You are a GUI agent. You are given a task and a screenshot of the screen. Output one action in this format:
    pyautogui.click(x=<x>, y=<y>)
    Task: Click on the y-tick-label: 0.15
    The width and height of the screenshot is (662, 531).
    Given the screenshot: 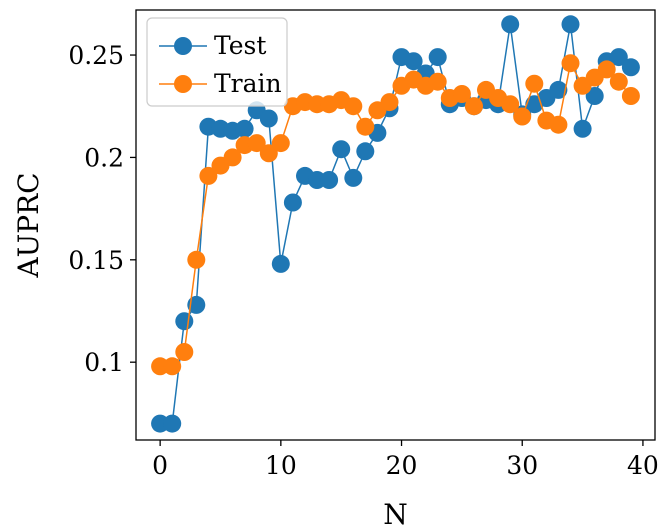 What is the action you would take?
    pyautogui.click(x=96, y=260)
    